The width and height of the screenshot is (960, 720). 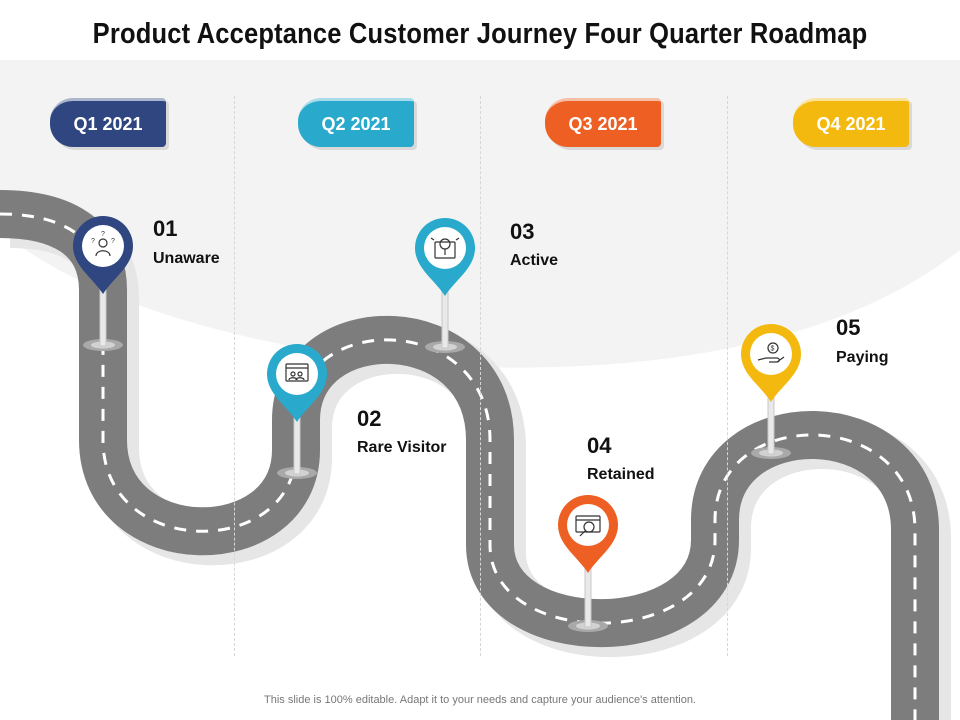 I want to click on quarter-badge-q4: Q4 2021, so click(x=851, y=122).